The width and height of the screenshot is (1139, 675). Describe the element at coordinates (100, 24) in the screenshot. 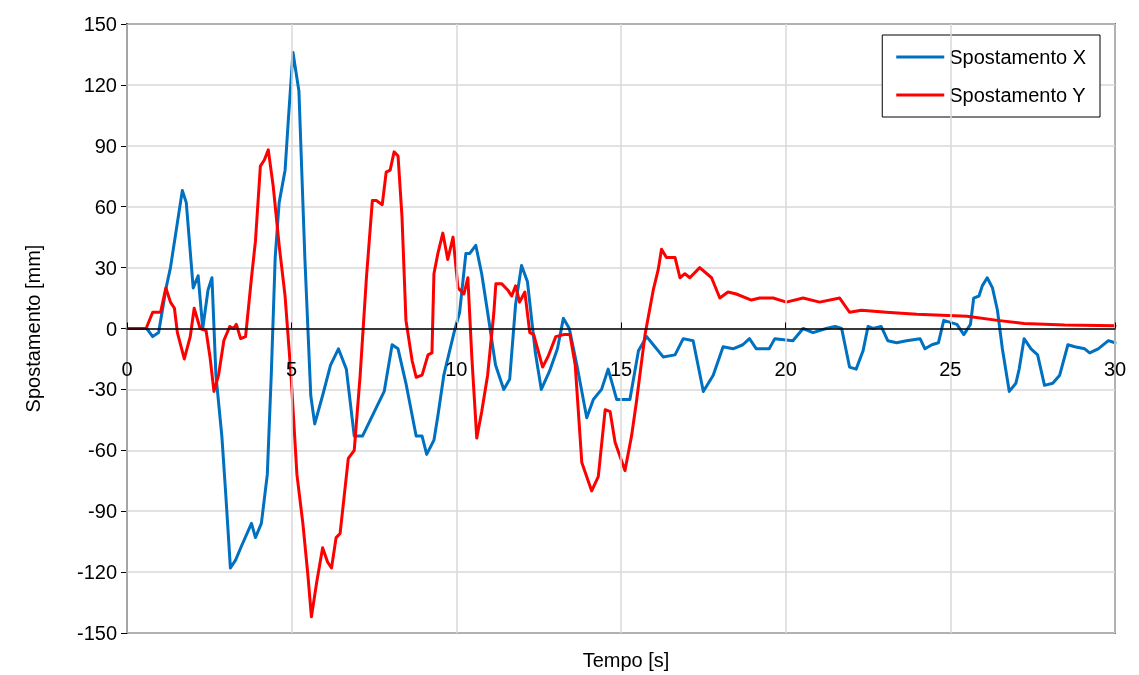

I see `y-tick-label: 150` at that location.